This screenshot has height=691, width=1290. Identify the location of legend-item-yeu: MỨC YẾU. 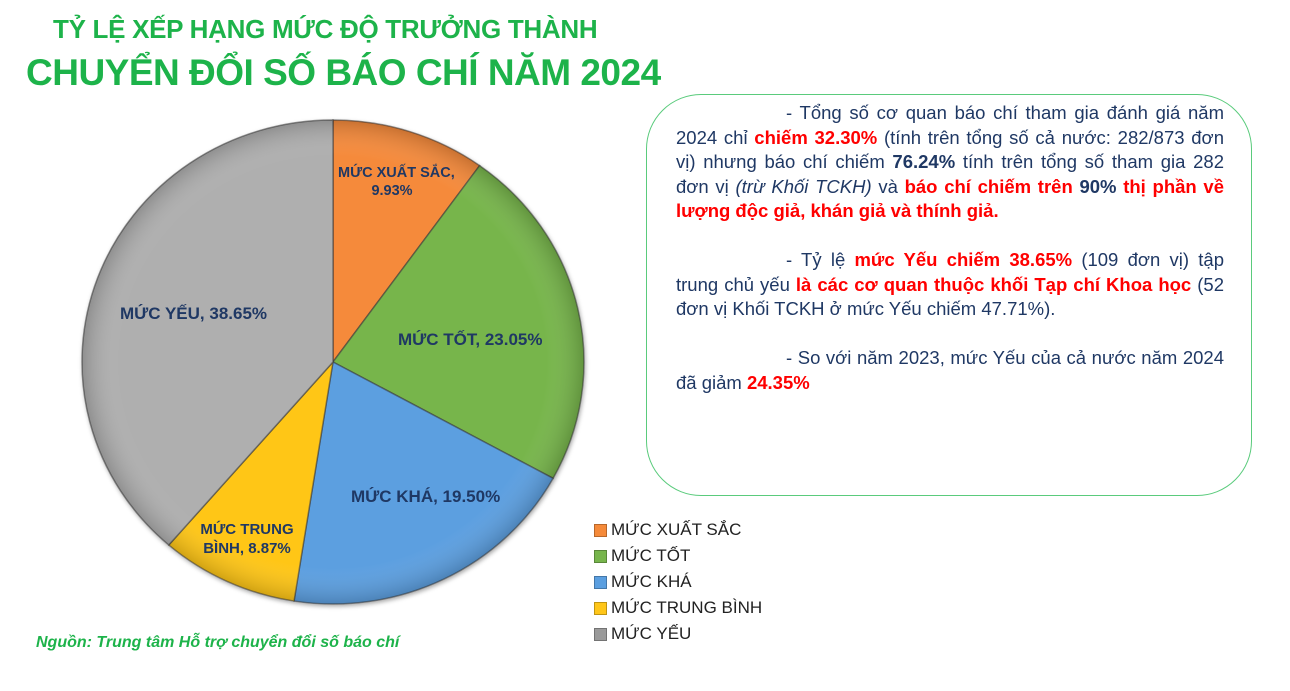
(678, 634).